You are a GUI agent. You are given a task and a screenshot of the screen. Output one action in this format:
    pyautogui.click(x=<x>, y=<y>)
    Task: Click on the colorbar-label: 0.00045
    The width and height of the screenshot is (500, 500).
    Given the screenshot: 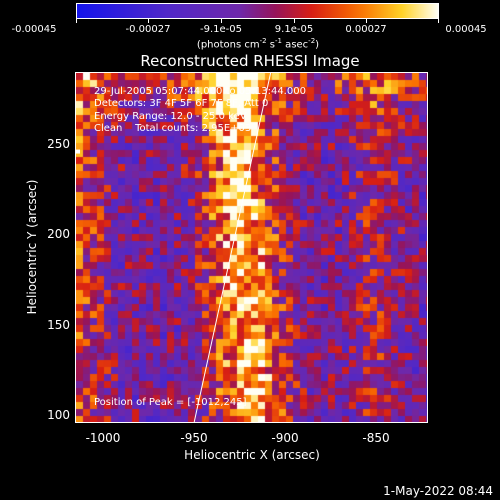 What is the action you would take?
    pyautogui.click(x=466, y=29)
    